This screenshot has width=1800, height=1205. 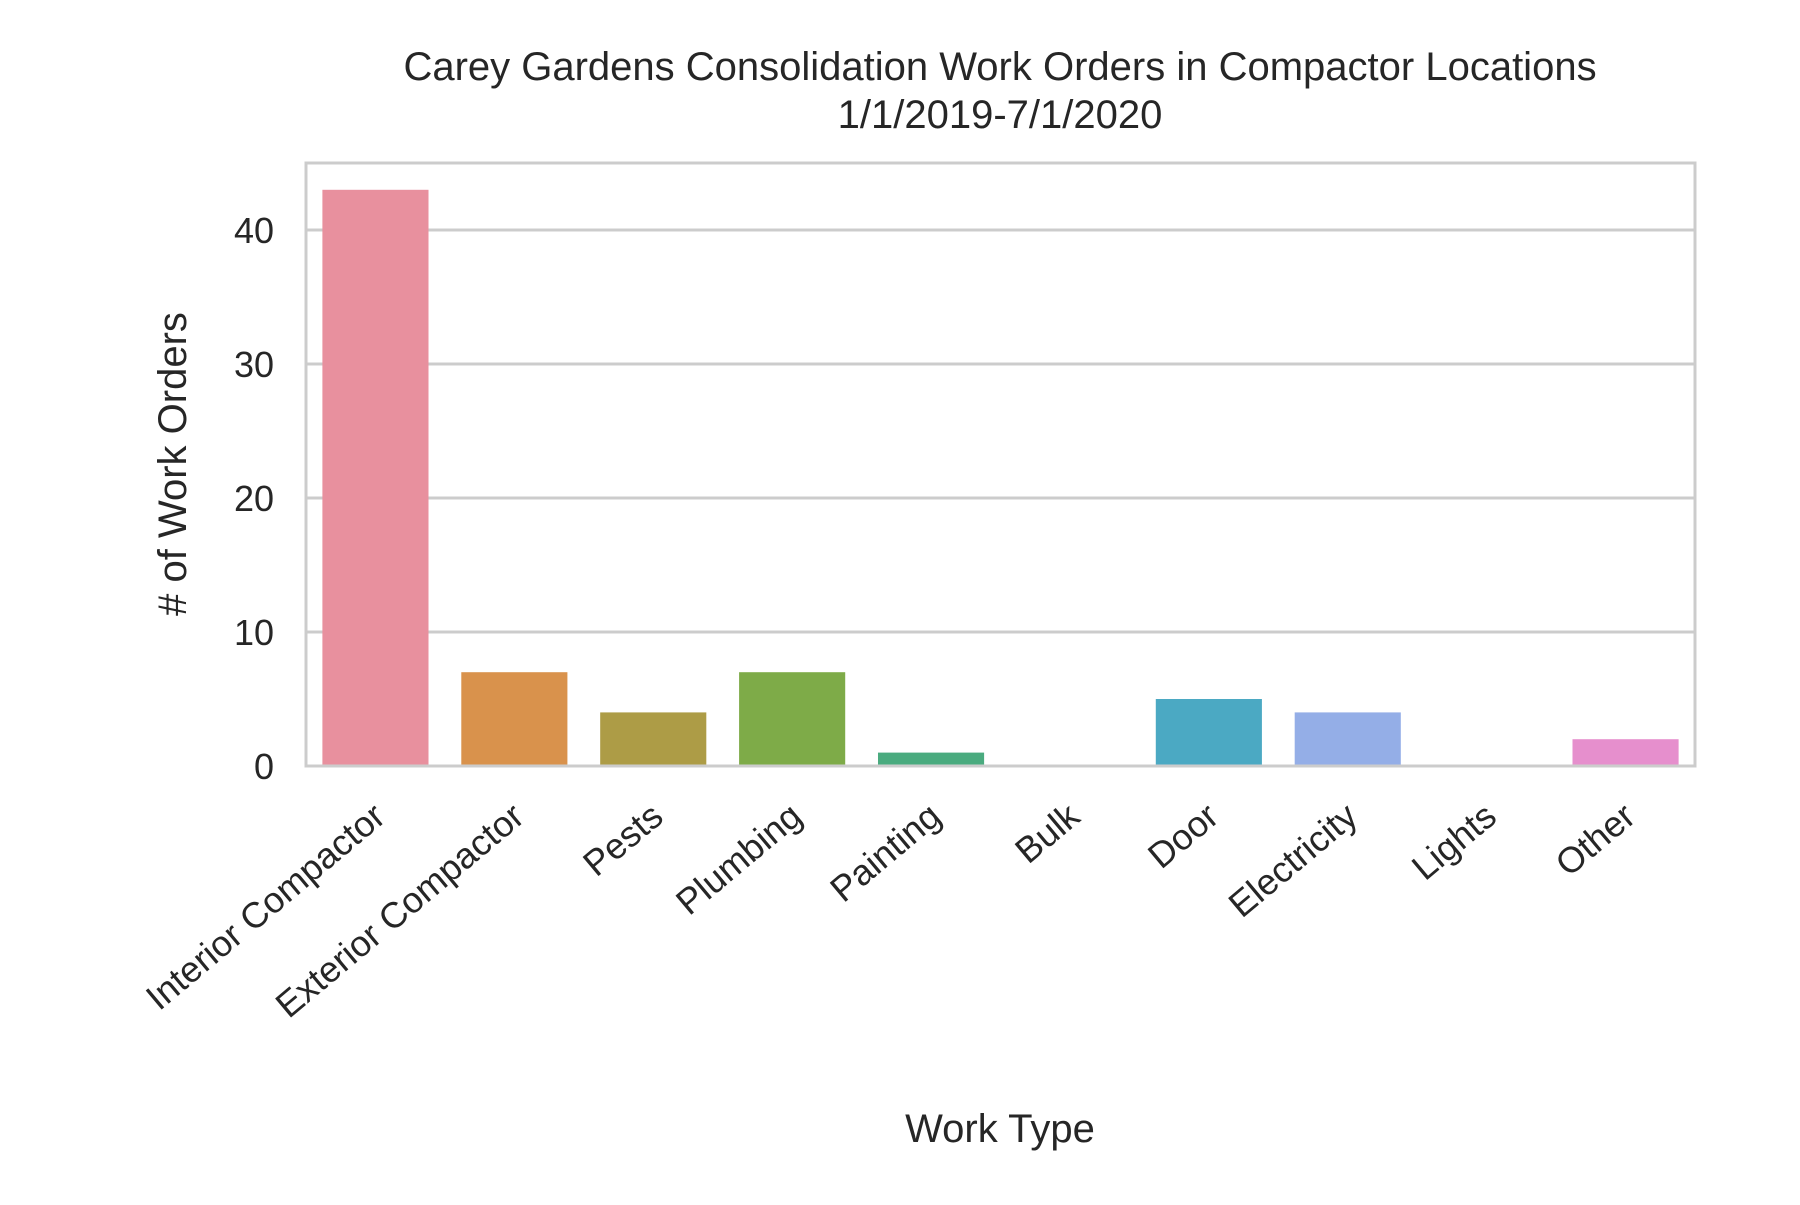 I want to click on y-tick-label: 30, so click(x=254, y=364).